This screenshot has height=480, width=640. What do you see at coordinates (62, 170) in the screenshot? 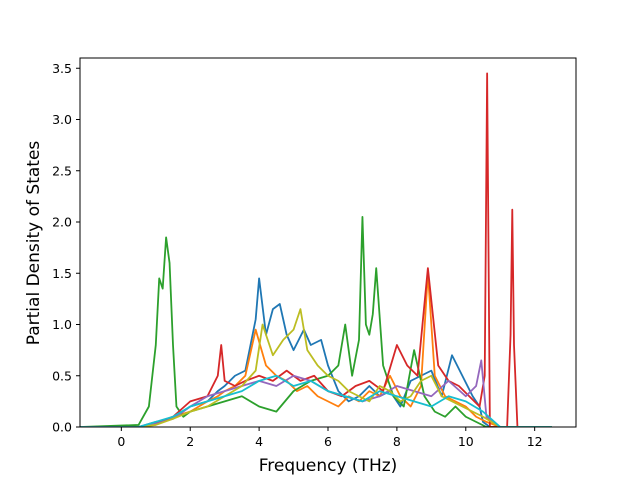
I see `y-tick-label: 2.5` at bounding box center [62, 170].